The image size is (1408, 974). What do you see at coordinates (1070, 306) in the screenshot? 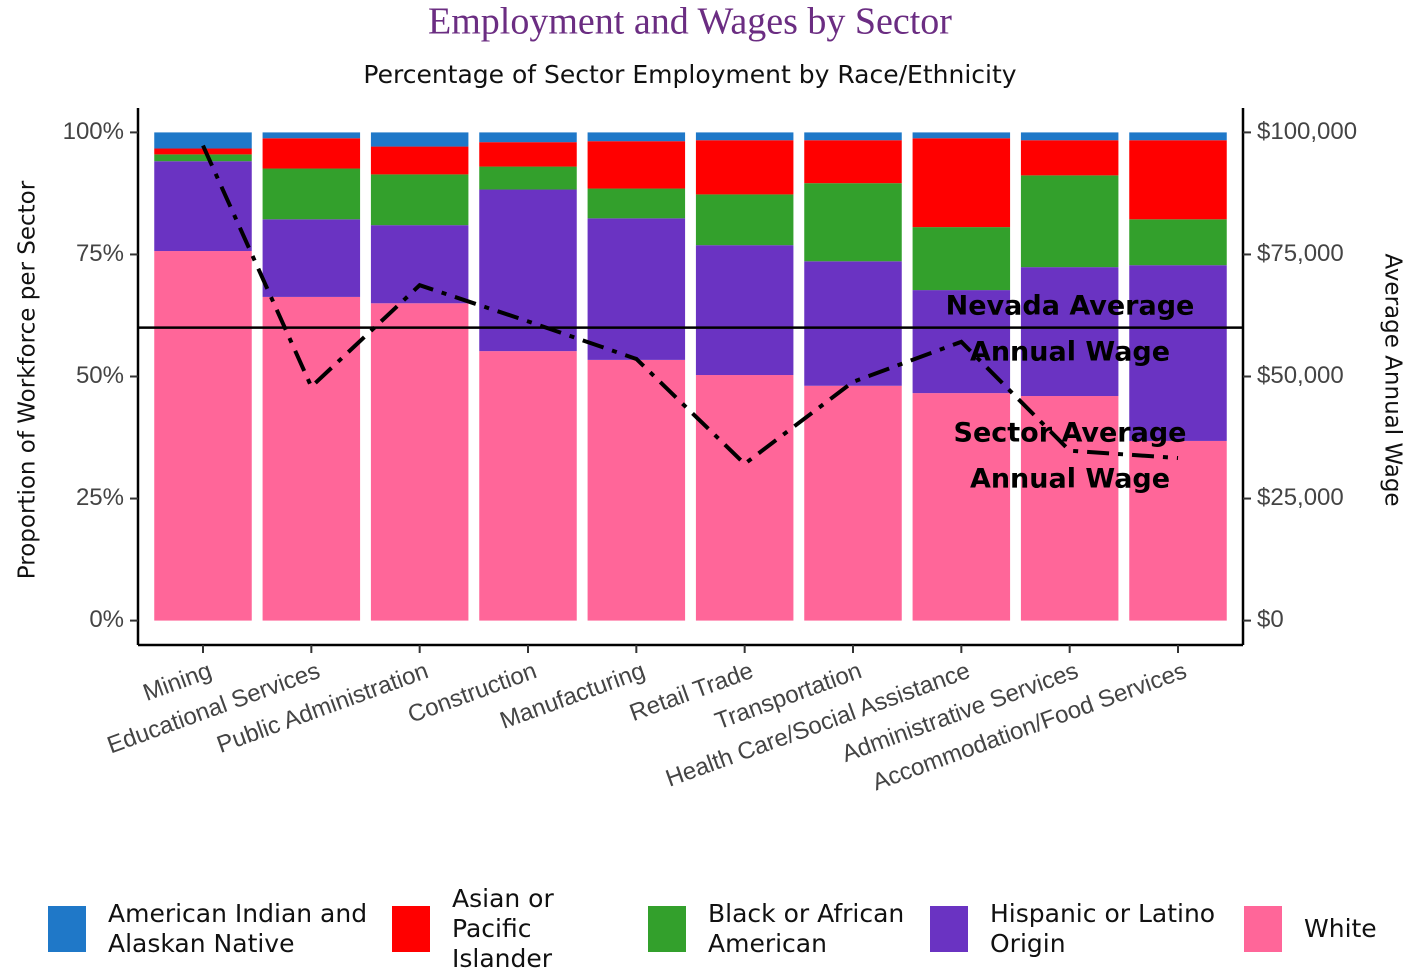
I see `annotation: Nevada Average` at bounding box center [1070, 306].